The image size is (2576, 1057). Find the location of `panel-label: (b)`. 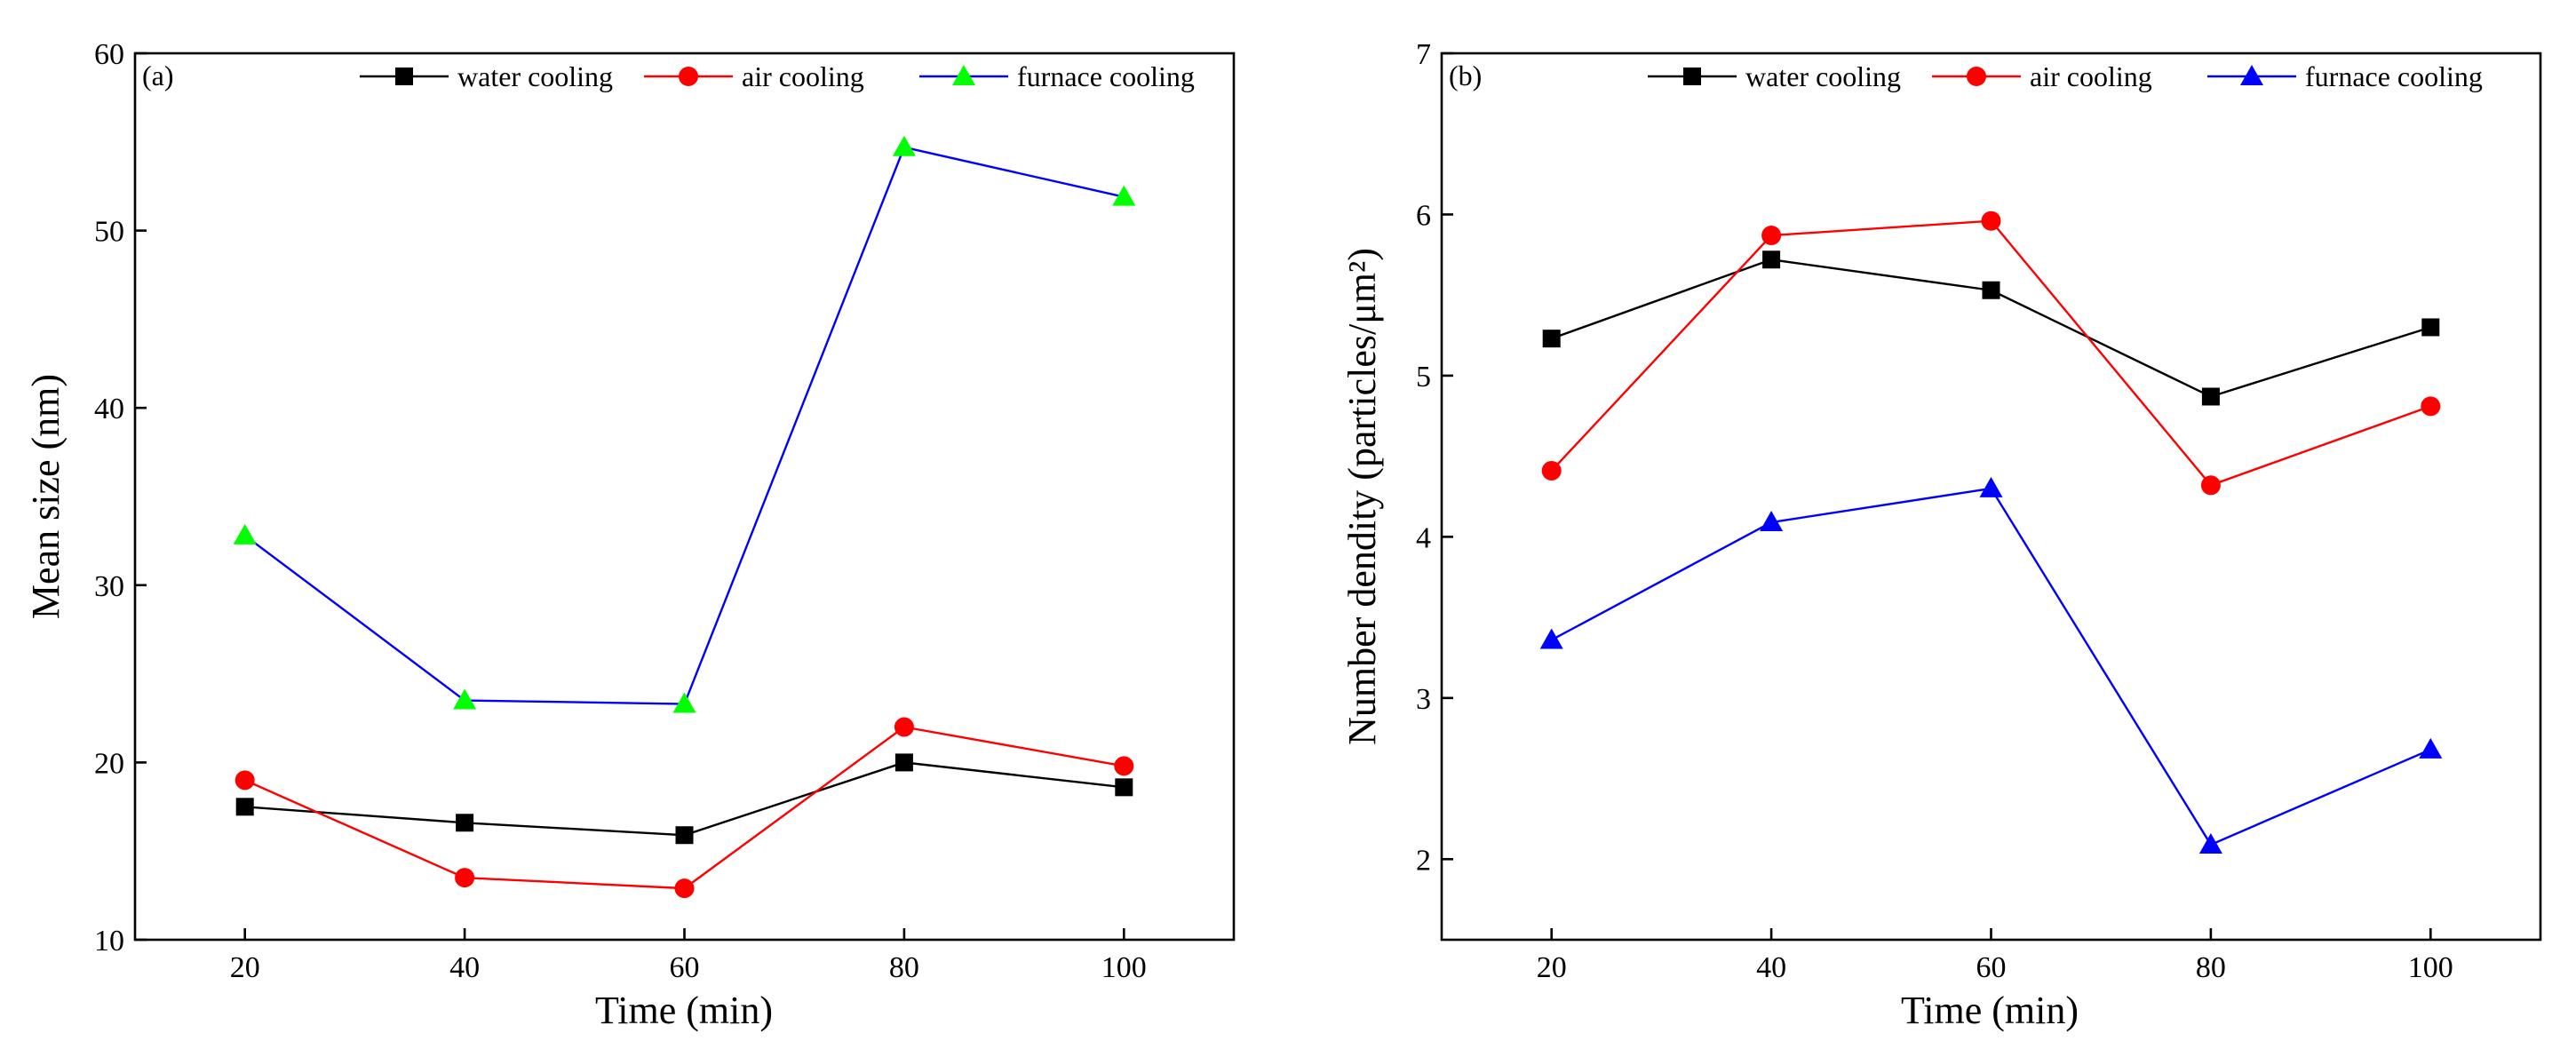

panel-label: (b) is located at coordinates (1465, 75).